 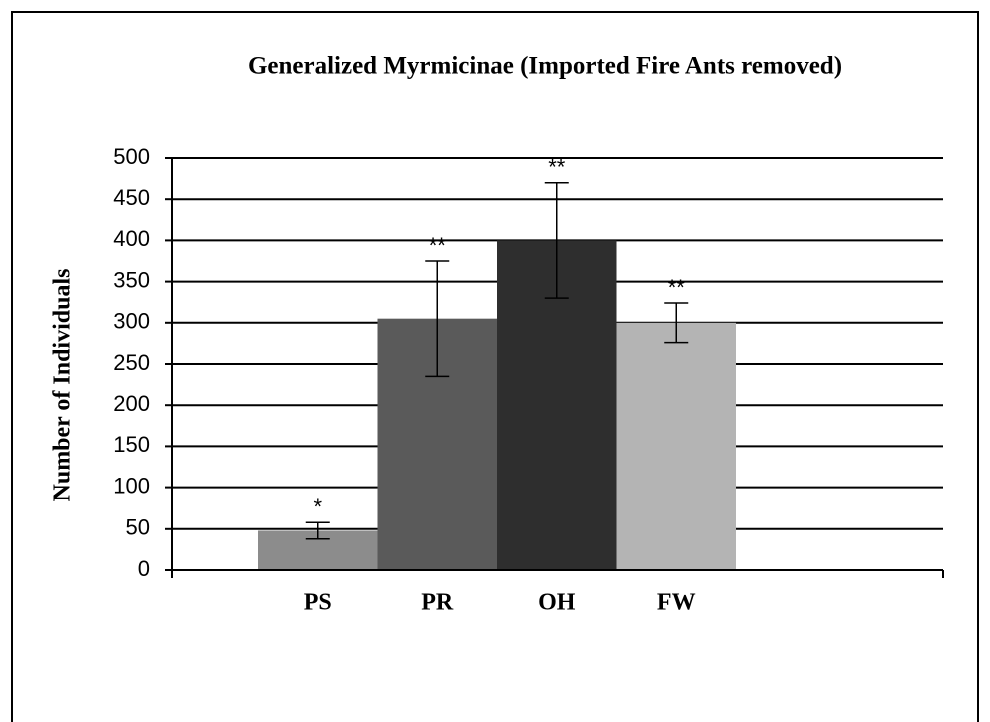 I want to click on y-tick-label: 50, so click(x=138, y=527).